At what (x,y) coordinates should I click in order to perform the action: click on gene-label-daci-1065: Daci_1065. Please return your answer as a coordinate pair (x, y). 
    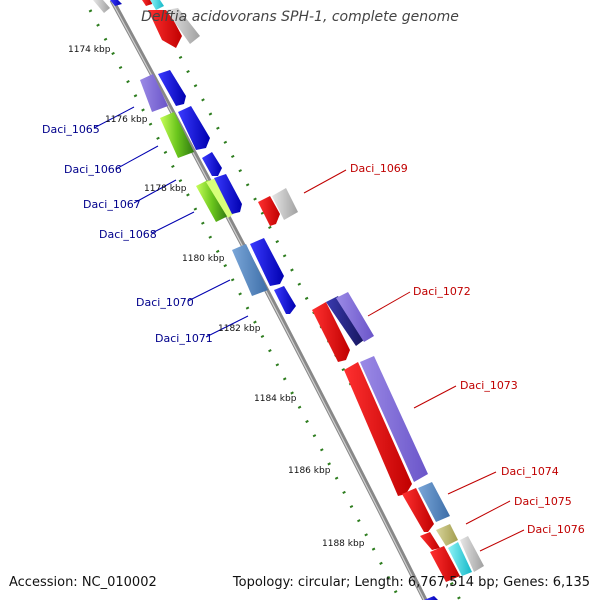
    Looking at the image, I should click on (71, 129).